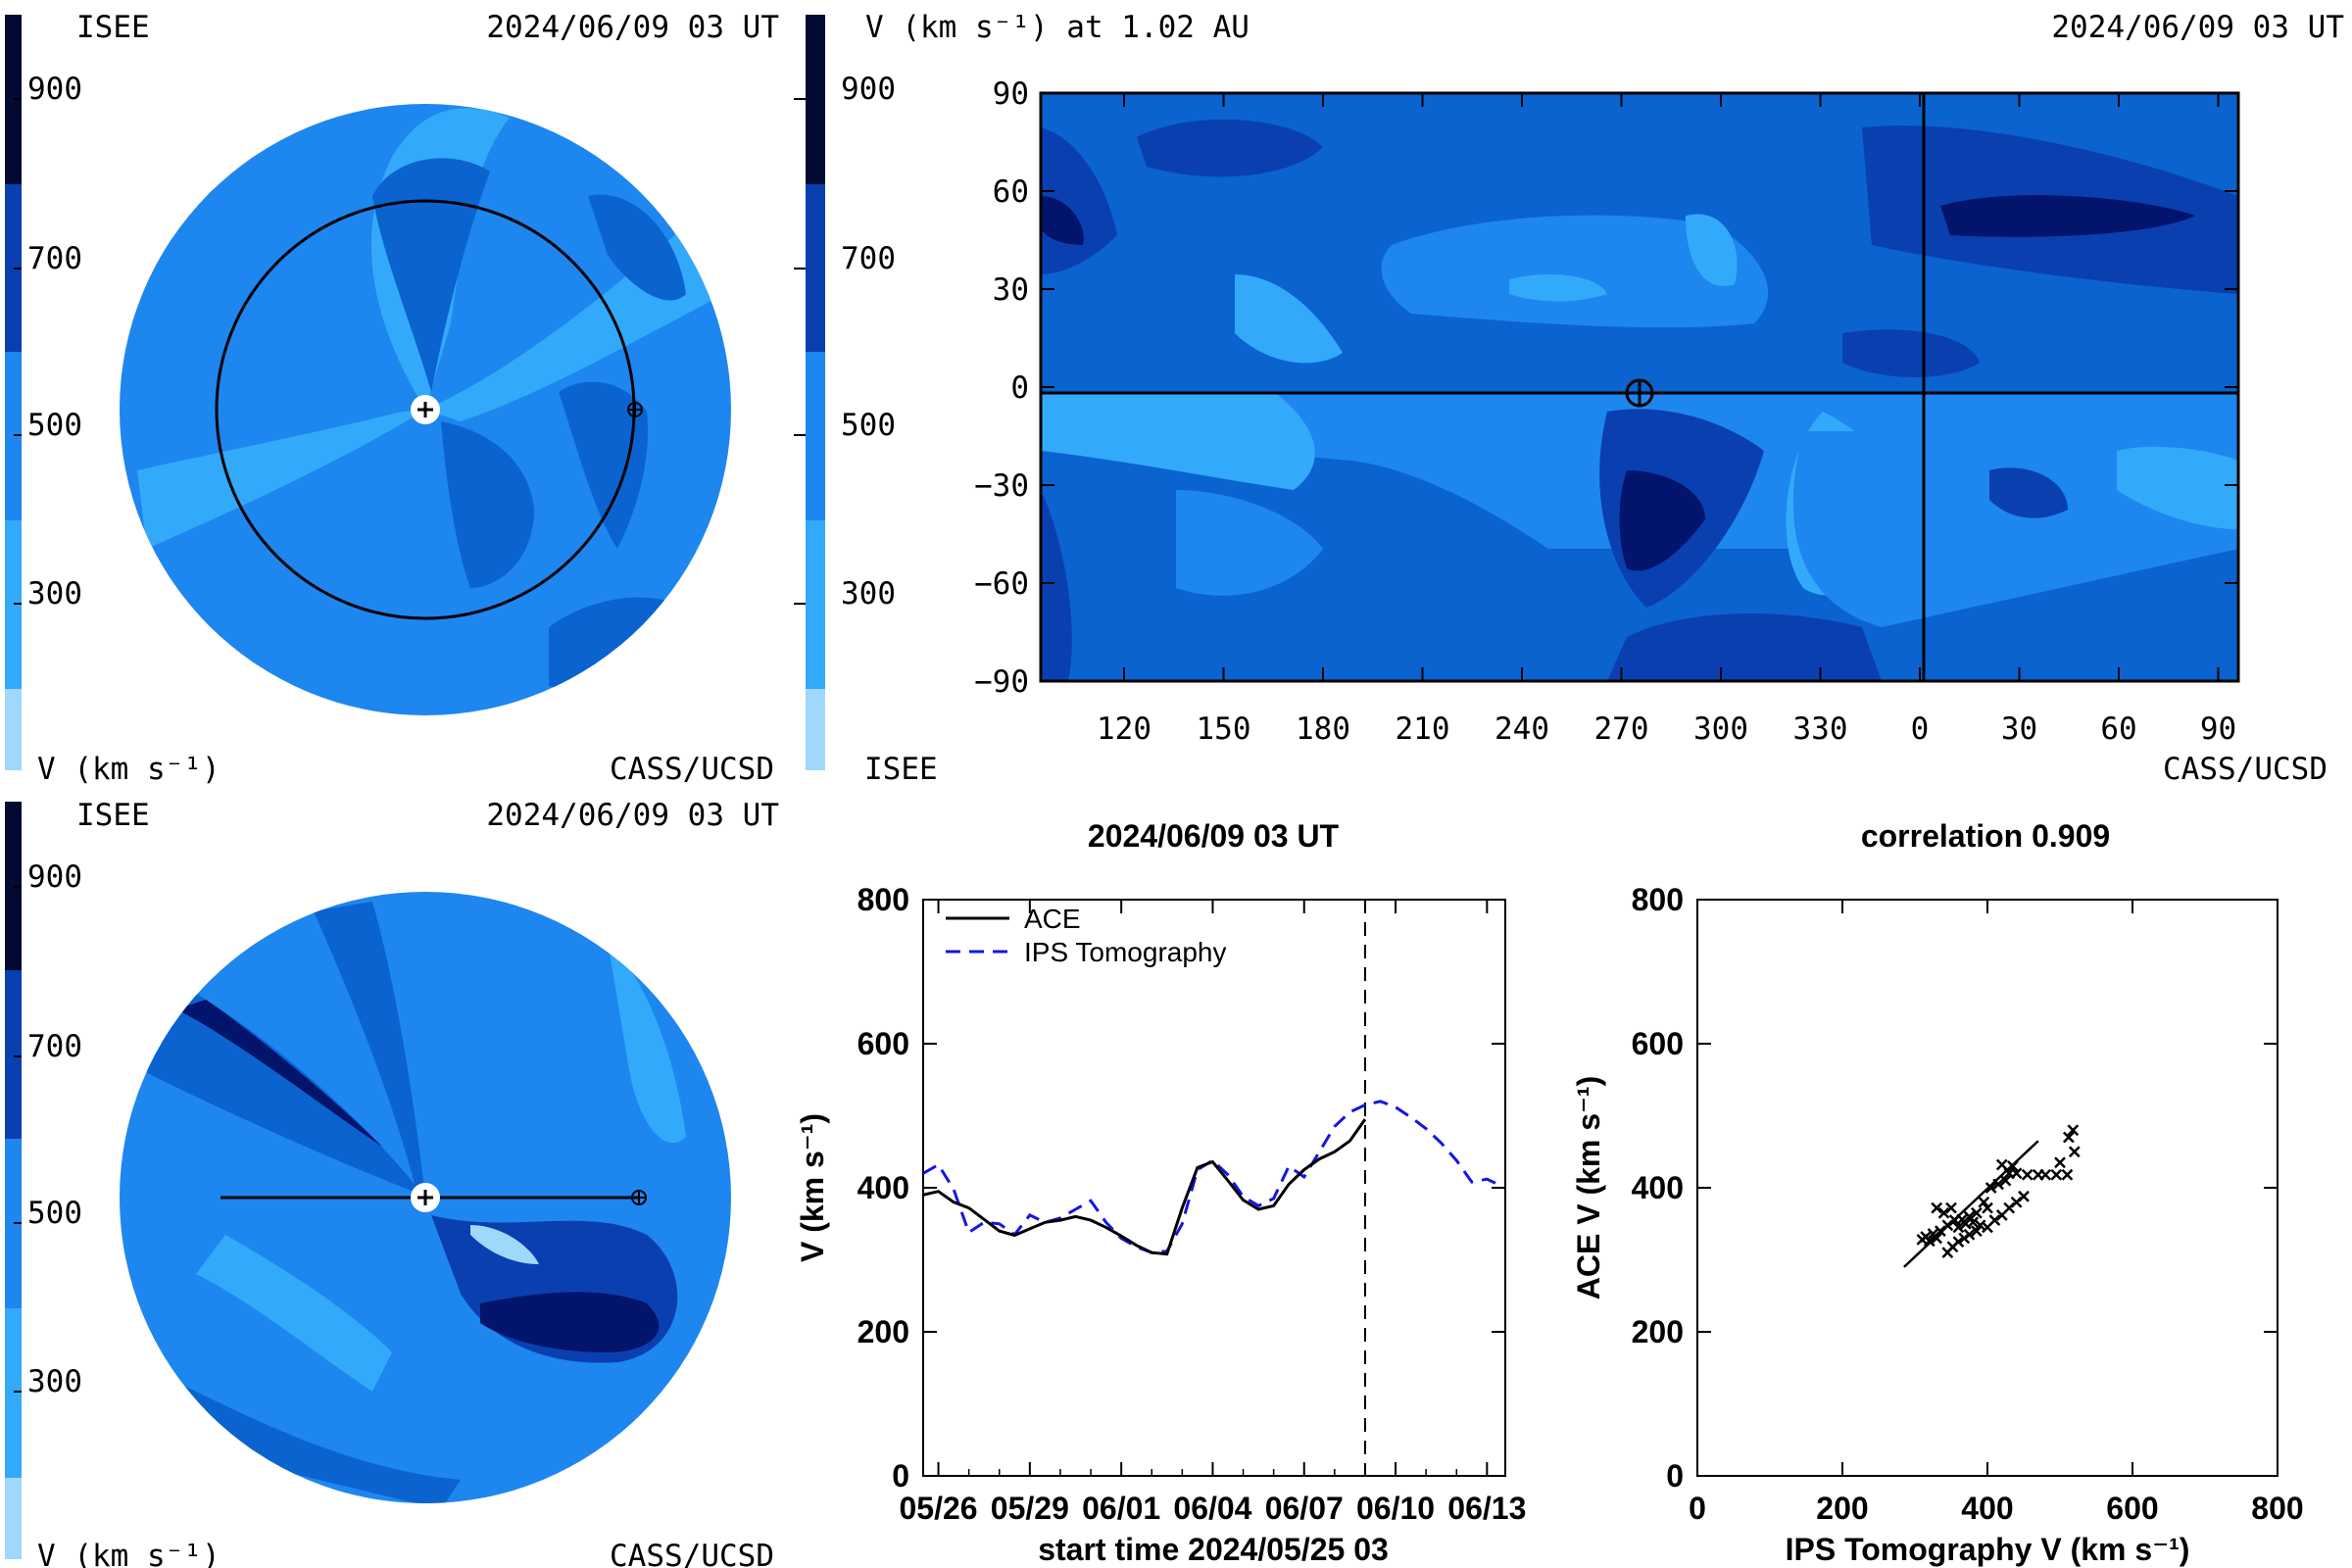 This screenshot has width=2352, height=1568. I want to click on x-tick-label: 06/01, so click(1121, 1508).